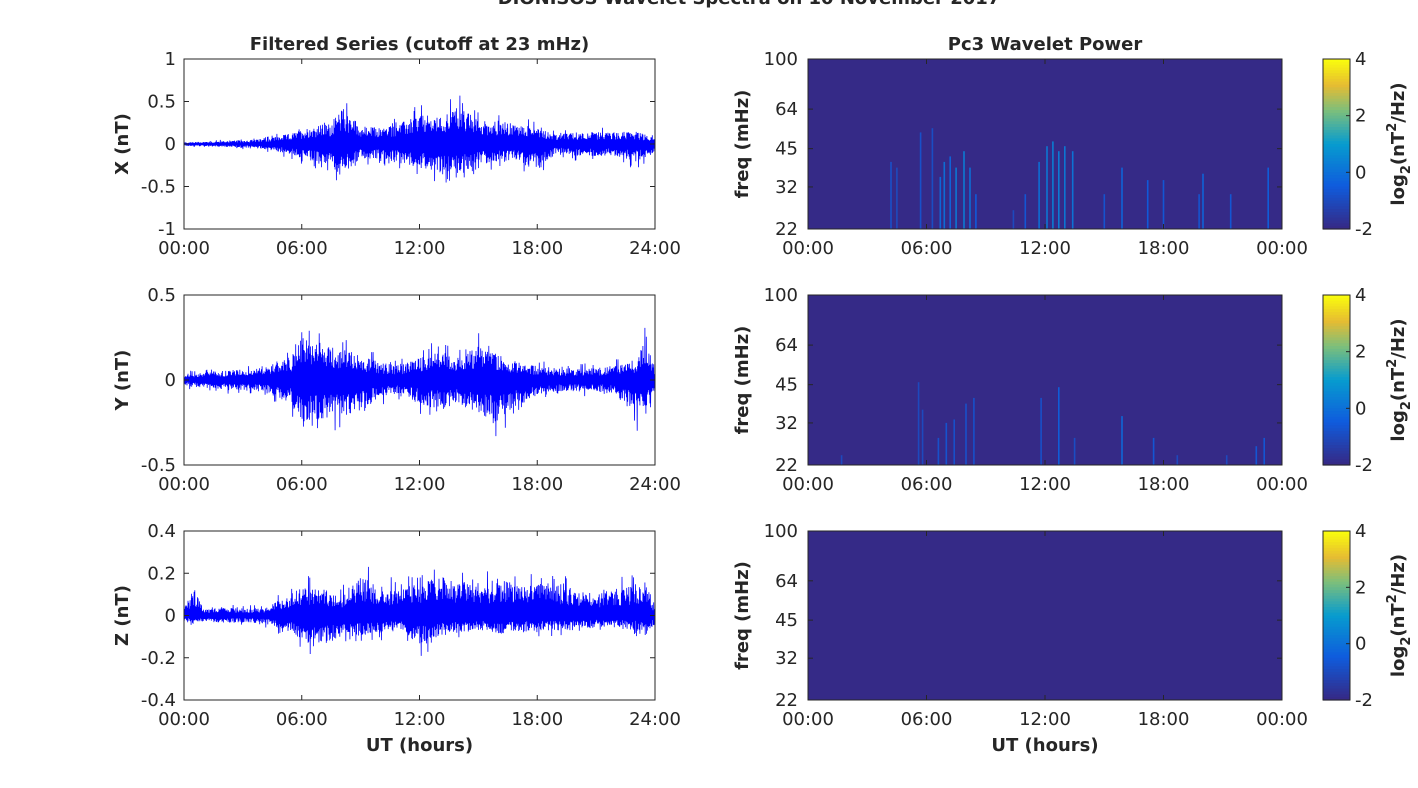 The image size is (1418, 788). Describe the element at coordinates (781, 295) in the screenshot. I see `ytick-label: 100` at that location.